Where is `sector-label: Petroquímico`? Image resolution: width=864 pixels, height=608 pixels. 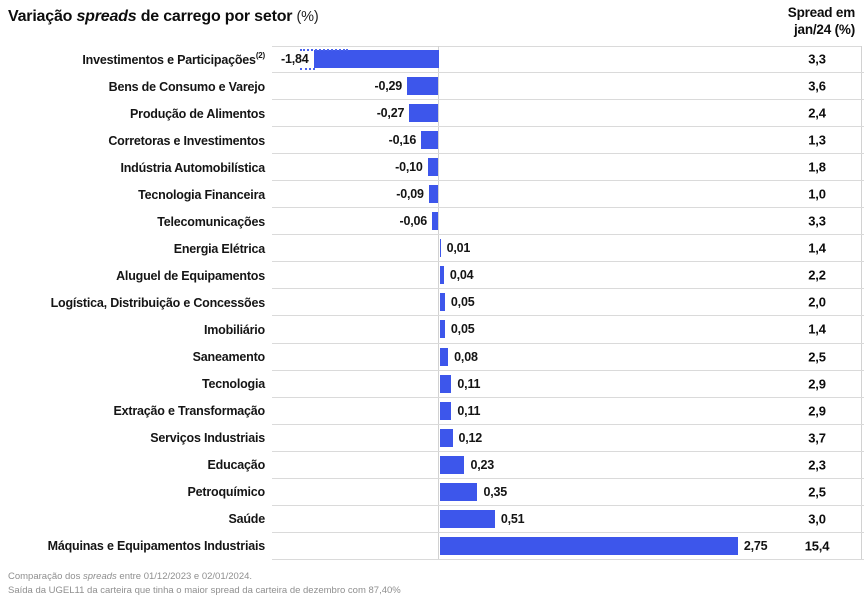
sector-label: Petroquímico is located at coordinates (226, 492).